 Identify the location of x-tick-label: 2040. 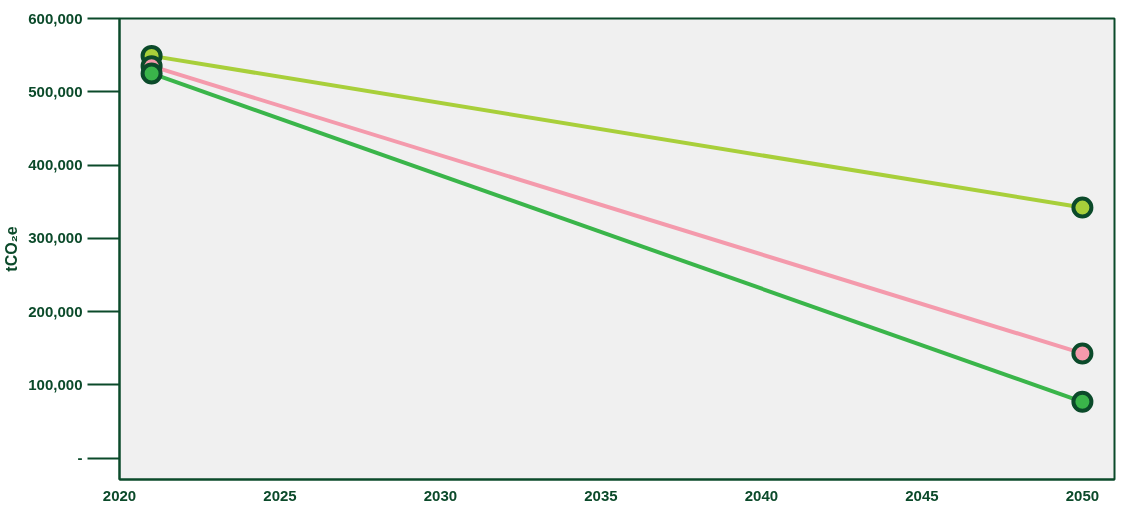
(761, 495).